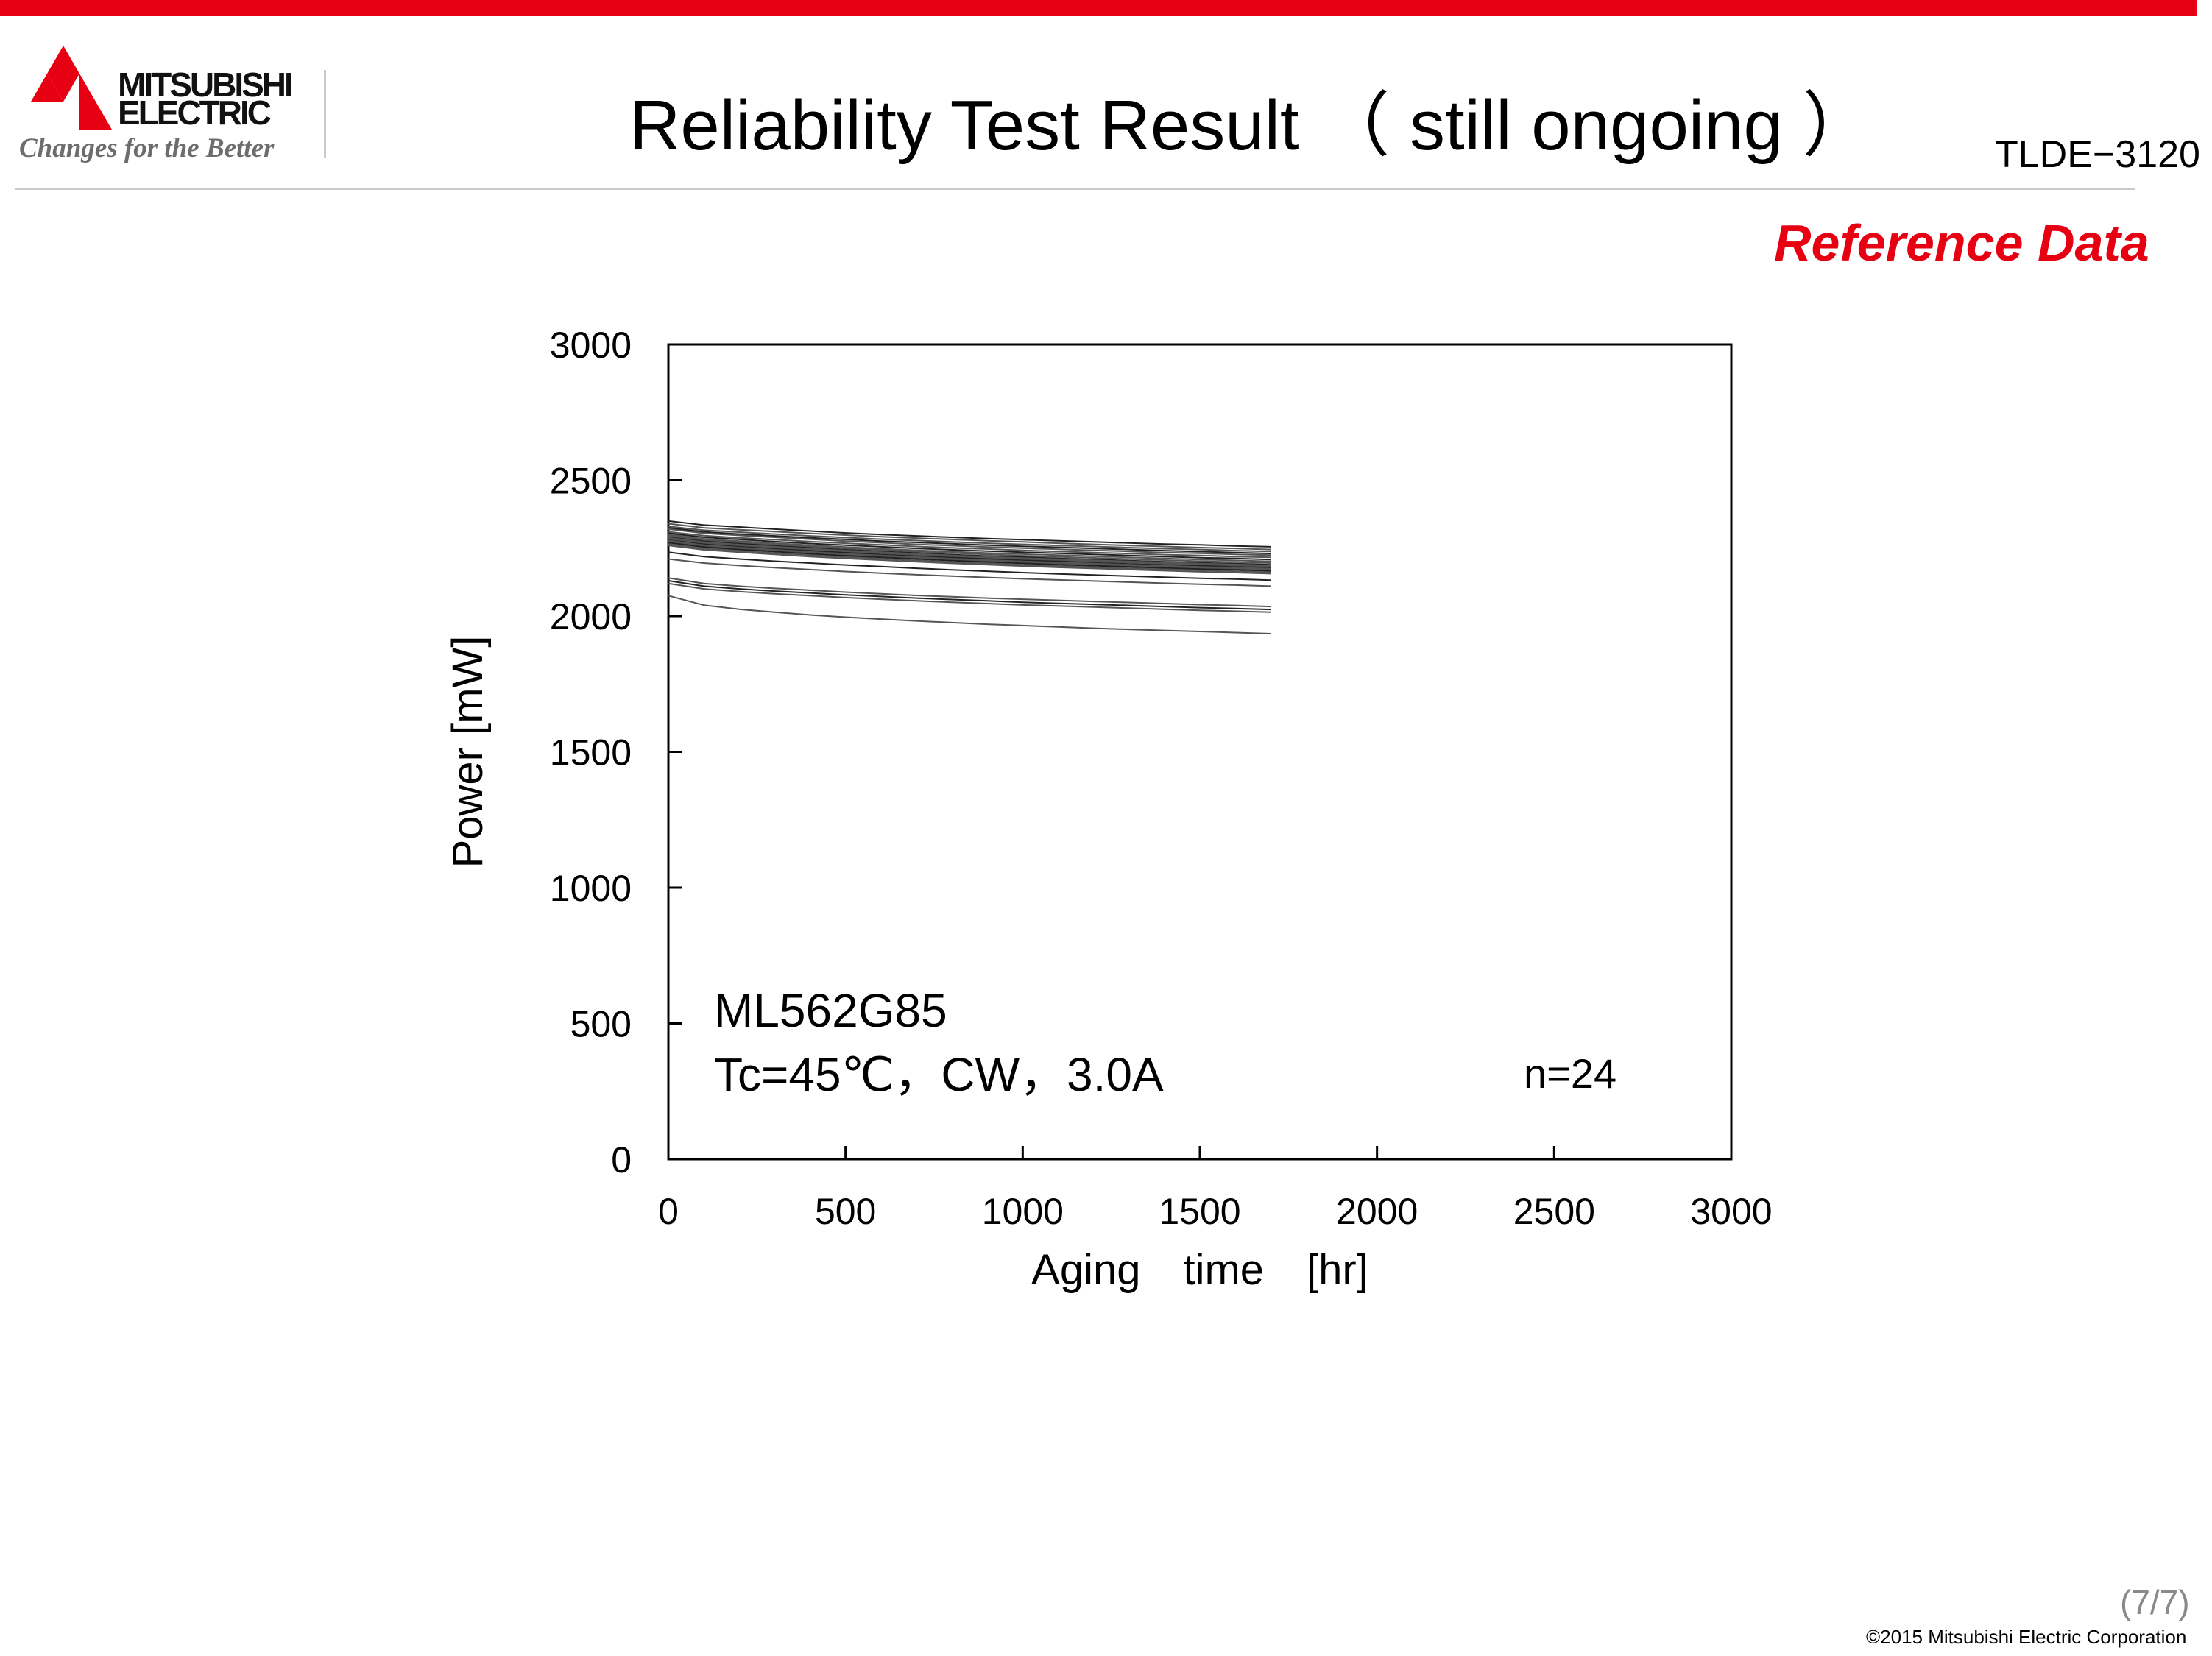 The image size is (2212, 1656). What do you see at coordinates (591, 616) in the screenshot?
I see `y-tick-label: 2000` at bounding box center [591, 616].